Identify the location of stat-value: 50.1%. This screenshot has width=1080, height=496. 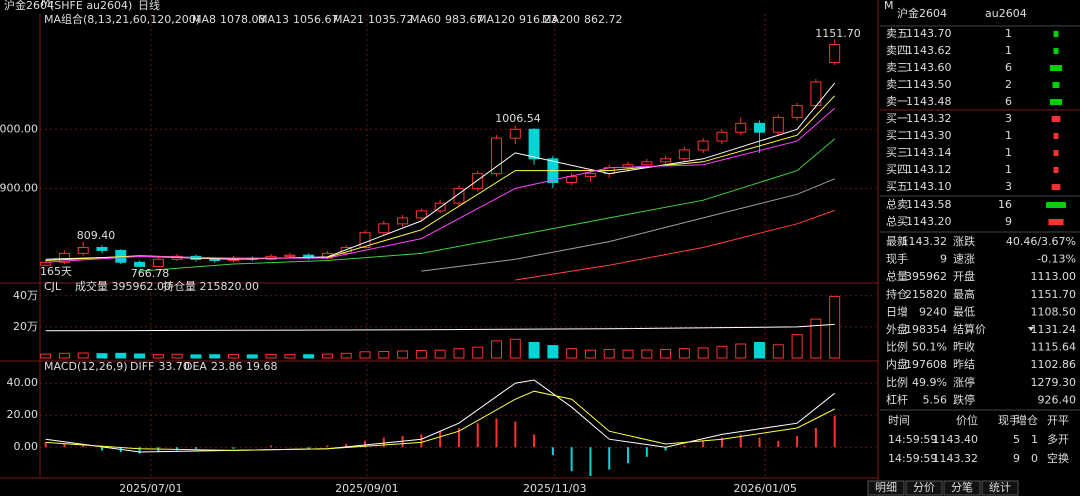
(929, 347).